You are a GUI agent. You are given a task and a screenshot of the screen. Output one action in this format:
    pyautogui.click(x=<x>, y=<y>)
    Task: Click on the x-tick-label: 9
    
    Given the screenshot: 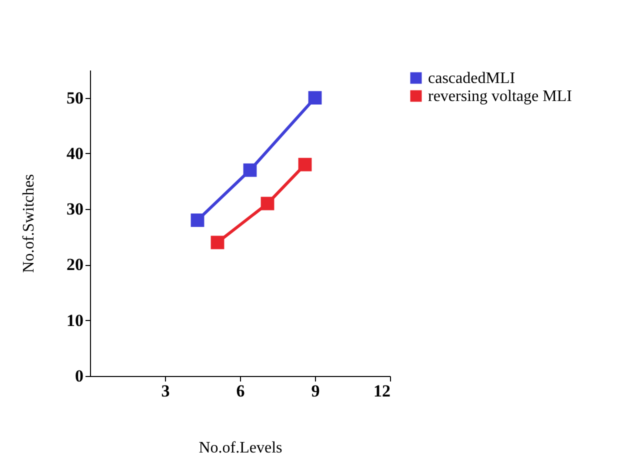 What is the action you would take?
    pyautogui.click(x=315, y=391)
    